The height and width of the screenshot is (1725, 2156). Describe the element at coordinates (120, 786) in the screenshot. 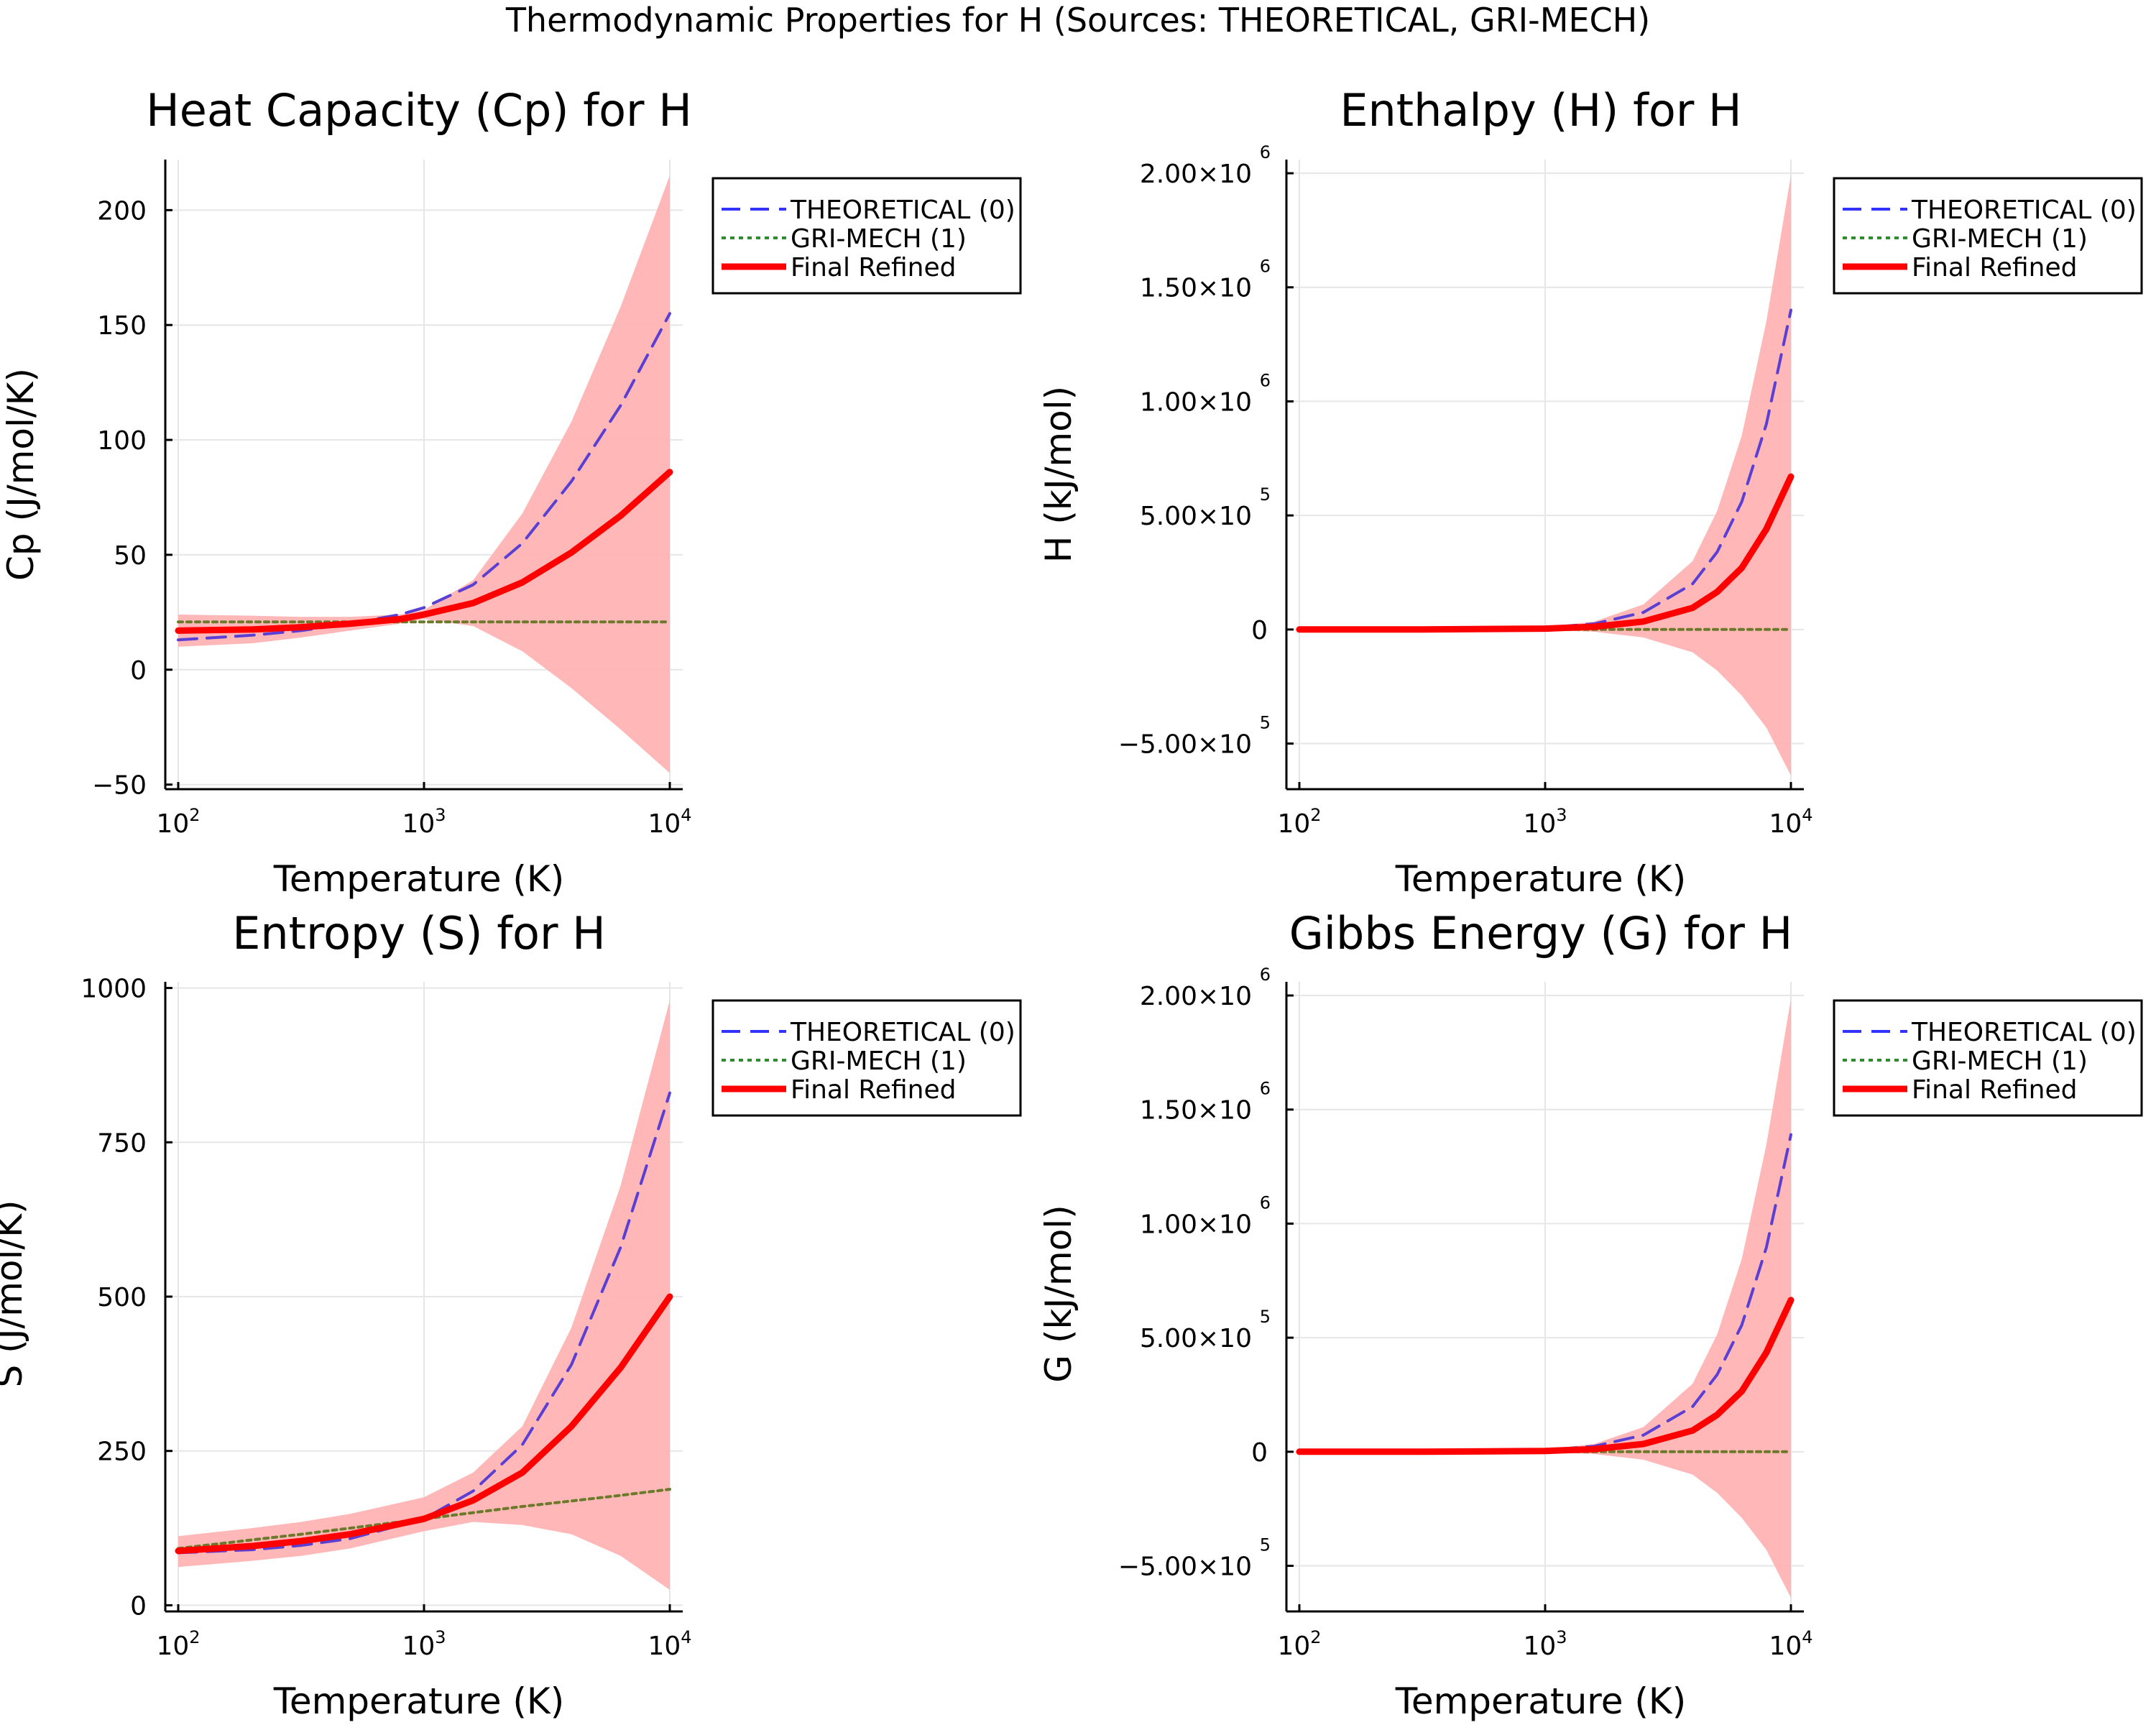

I see `y-tick-label: −50` at that location.